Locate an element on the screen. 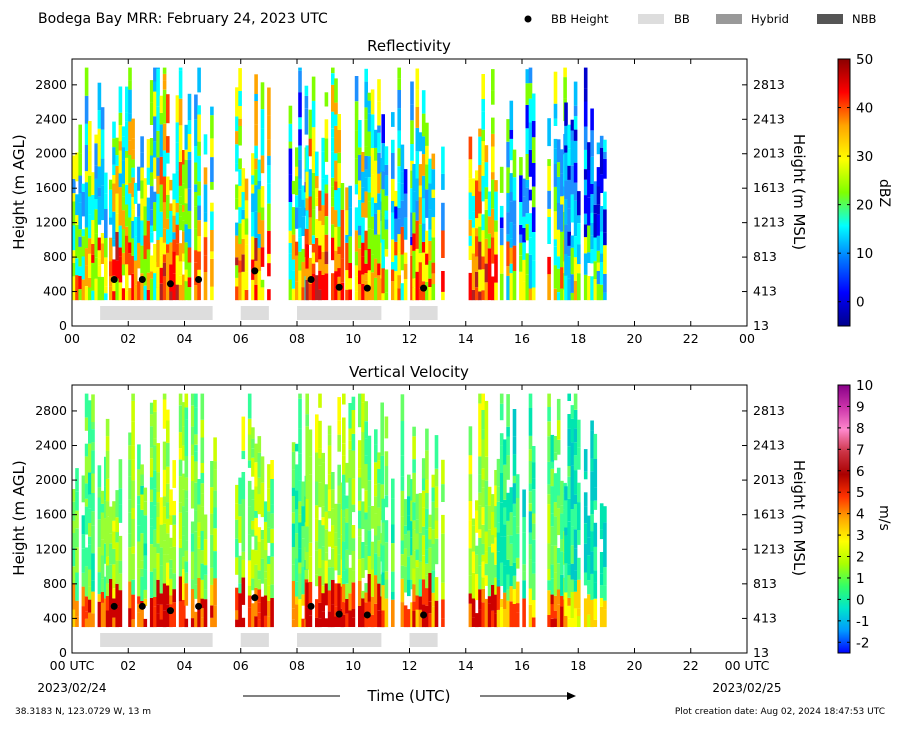 The height and width of the screenshot is (729, 900). legend-label-bb-height: BB Height is located at coordinates (580, 19).